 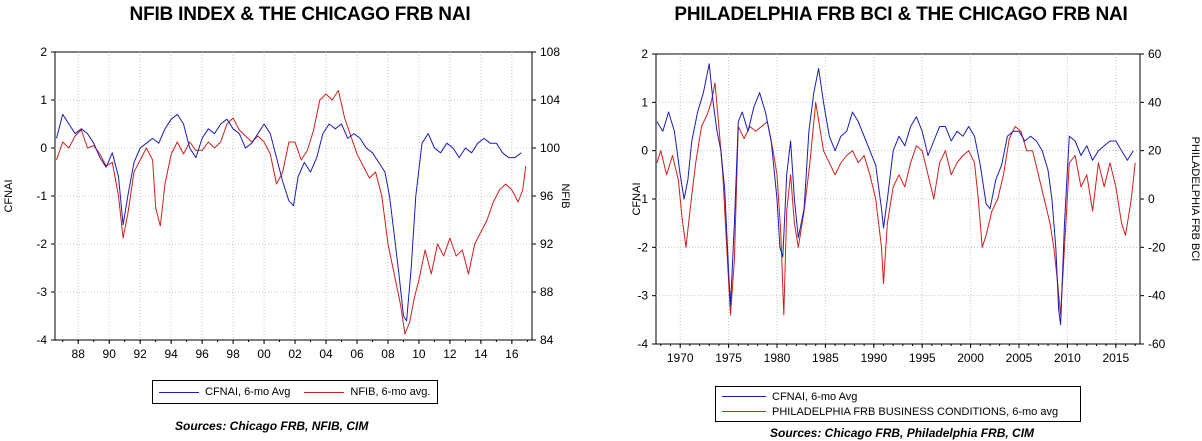 What do you see at coordinates (450, 354) in the screenshot?
I see `x-tick-label-left: 12` at bounding box center [450, 354].